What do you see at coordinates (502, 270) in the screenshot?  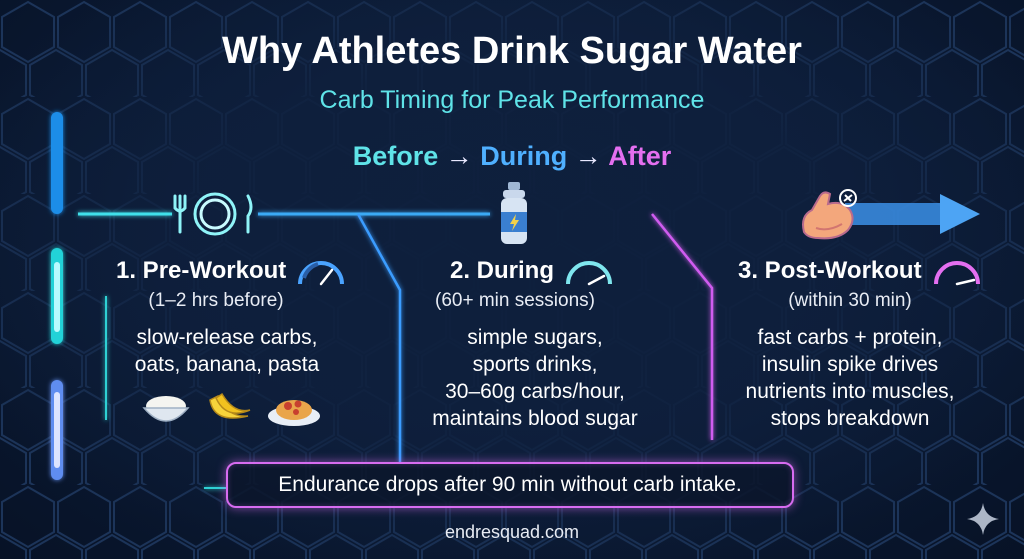 I see `phase-title: 2. During` at bounding box center [502, 270].